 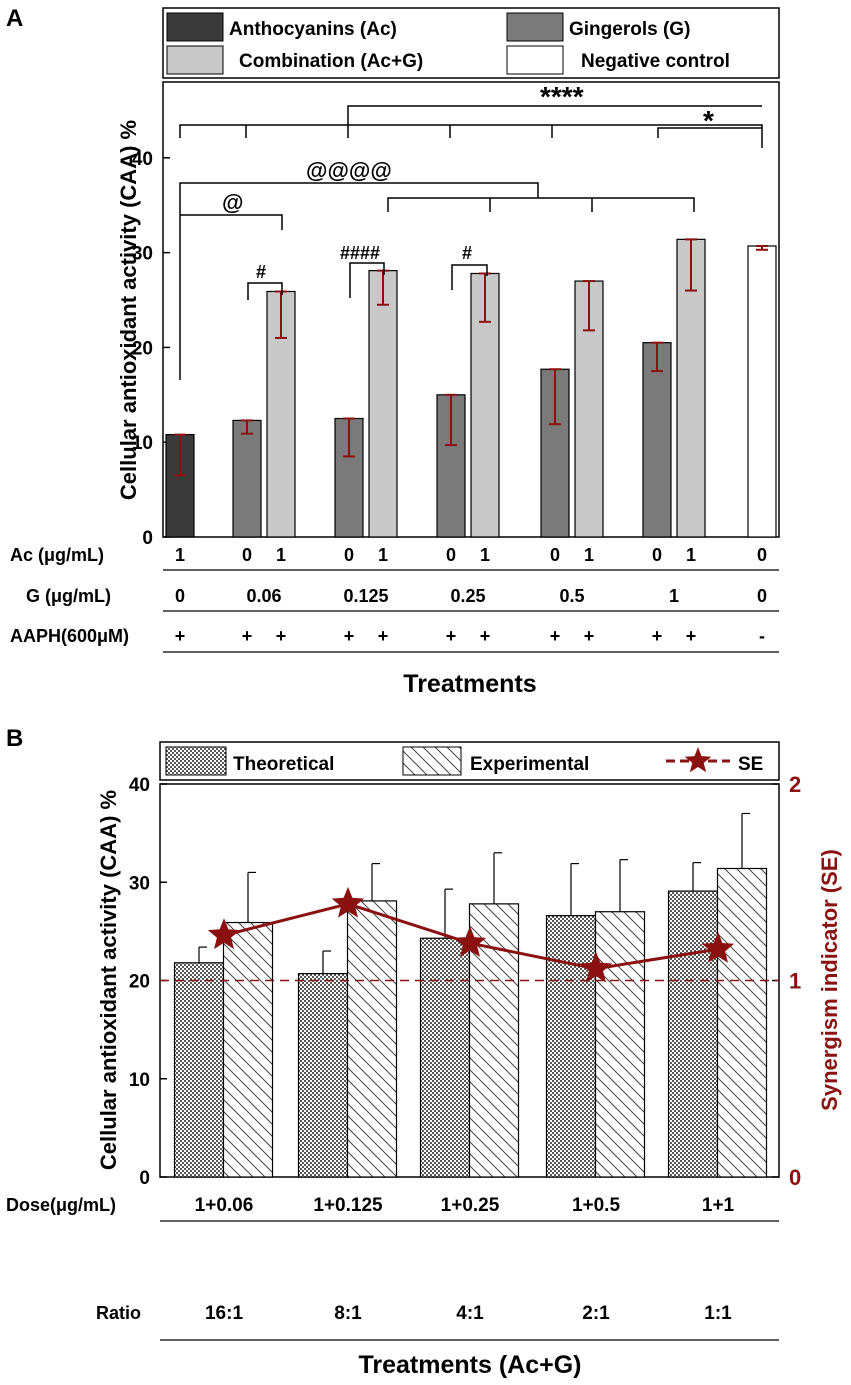 What do you see at coordinates (142, 159) in the screenshot?
I see `y-tick-label-a: 40` at bounding box center [142, 159].